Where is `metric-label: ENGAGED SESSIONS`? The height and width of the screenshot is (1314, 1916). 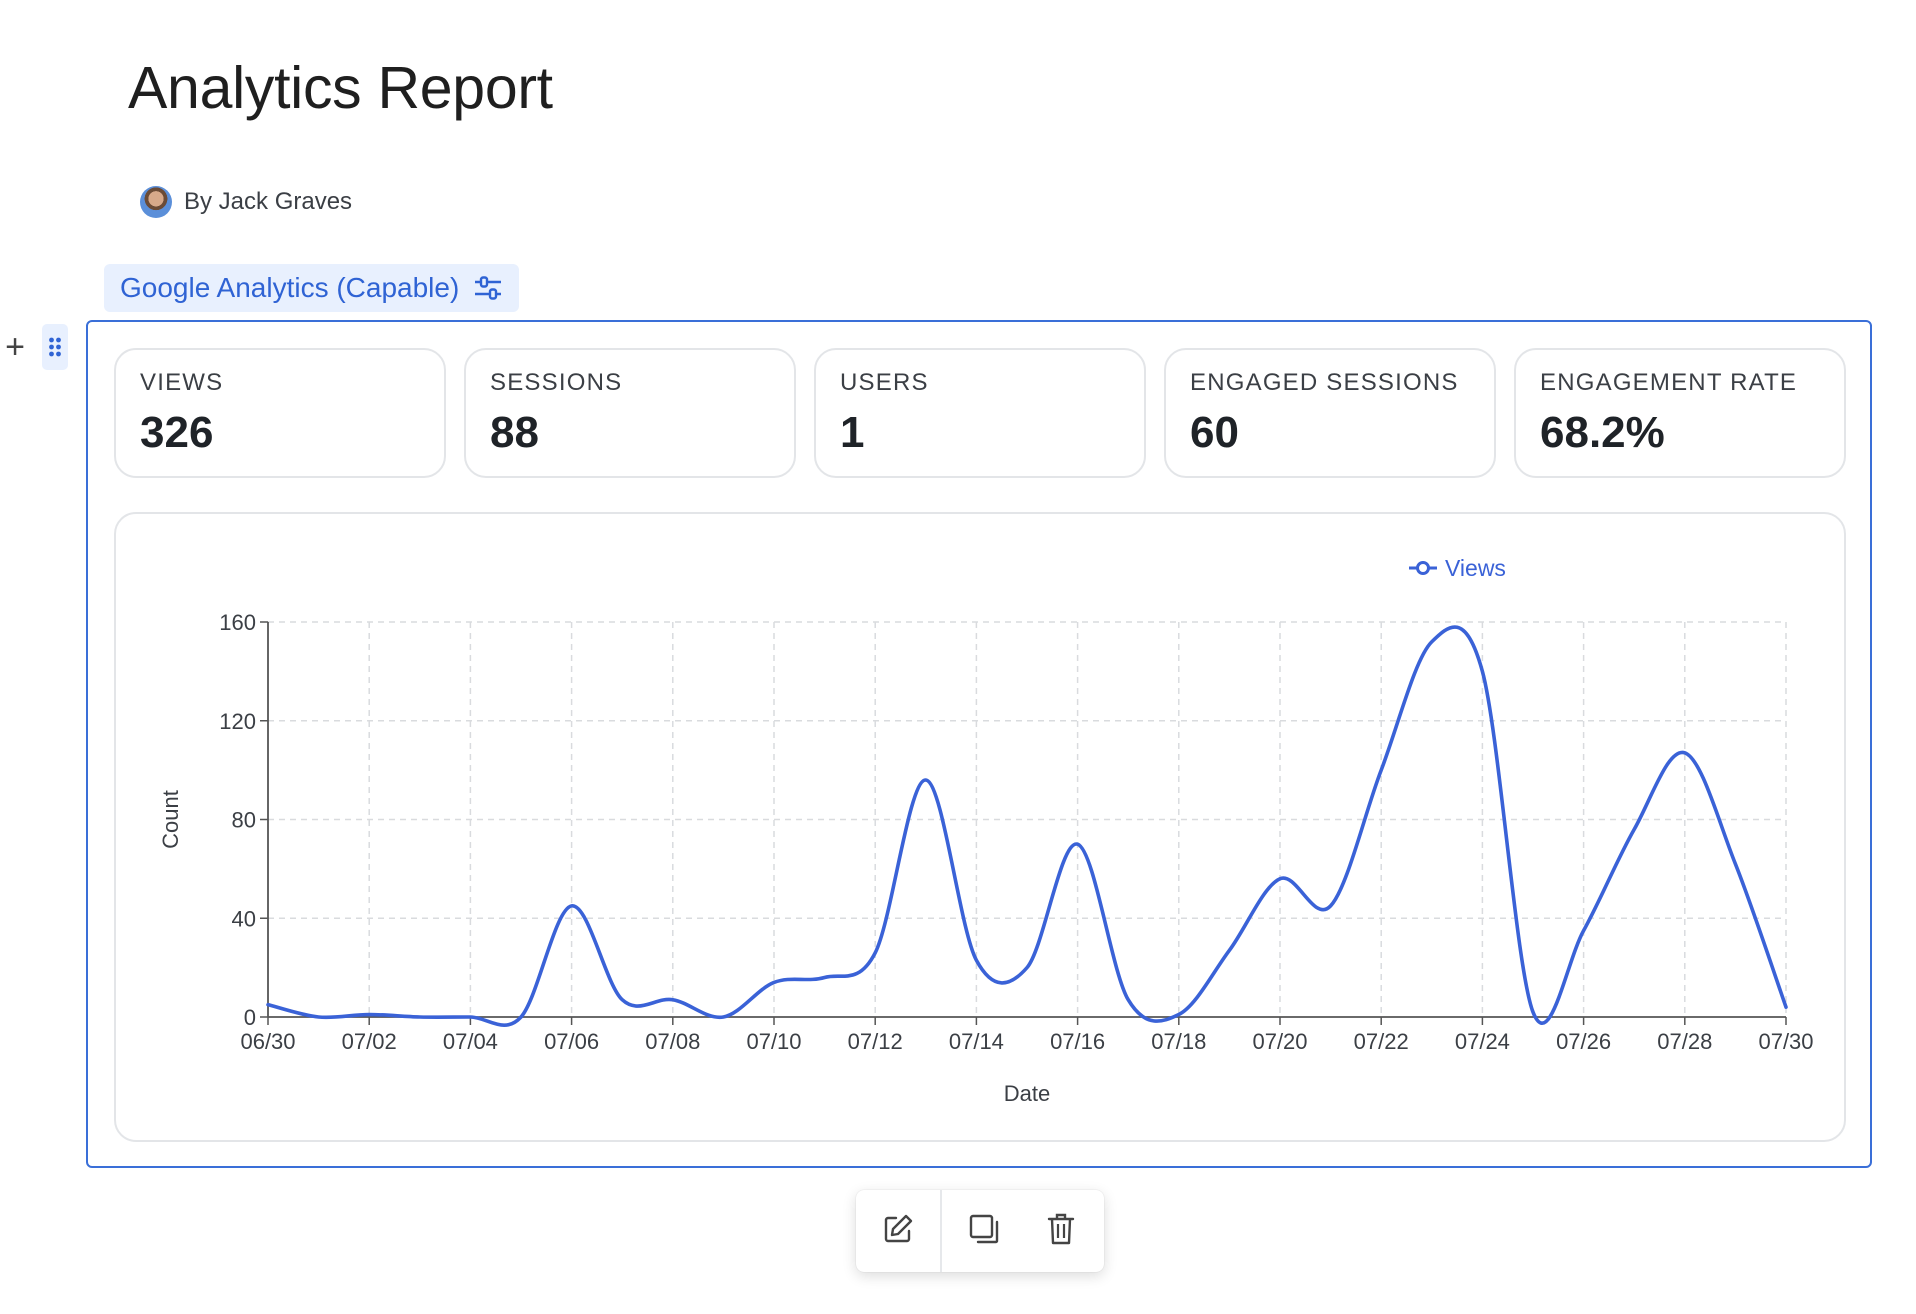
metric-label: ENGAGED SESSIONS is located at coordinates (1324, 382).